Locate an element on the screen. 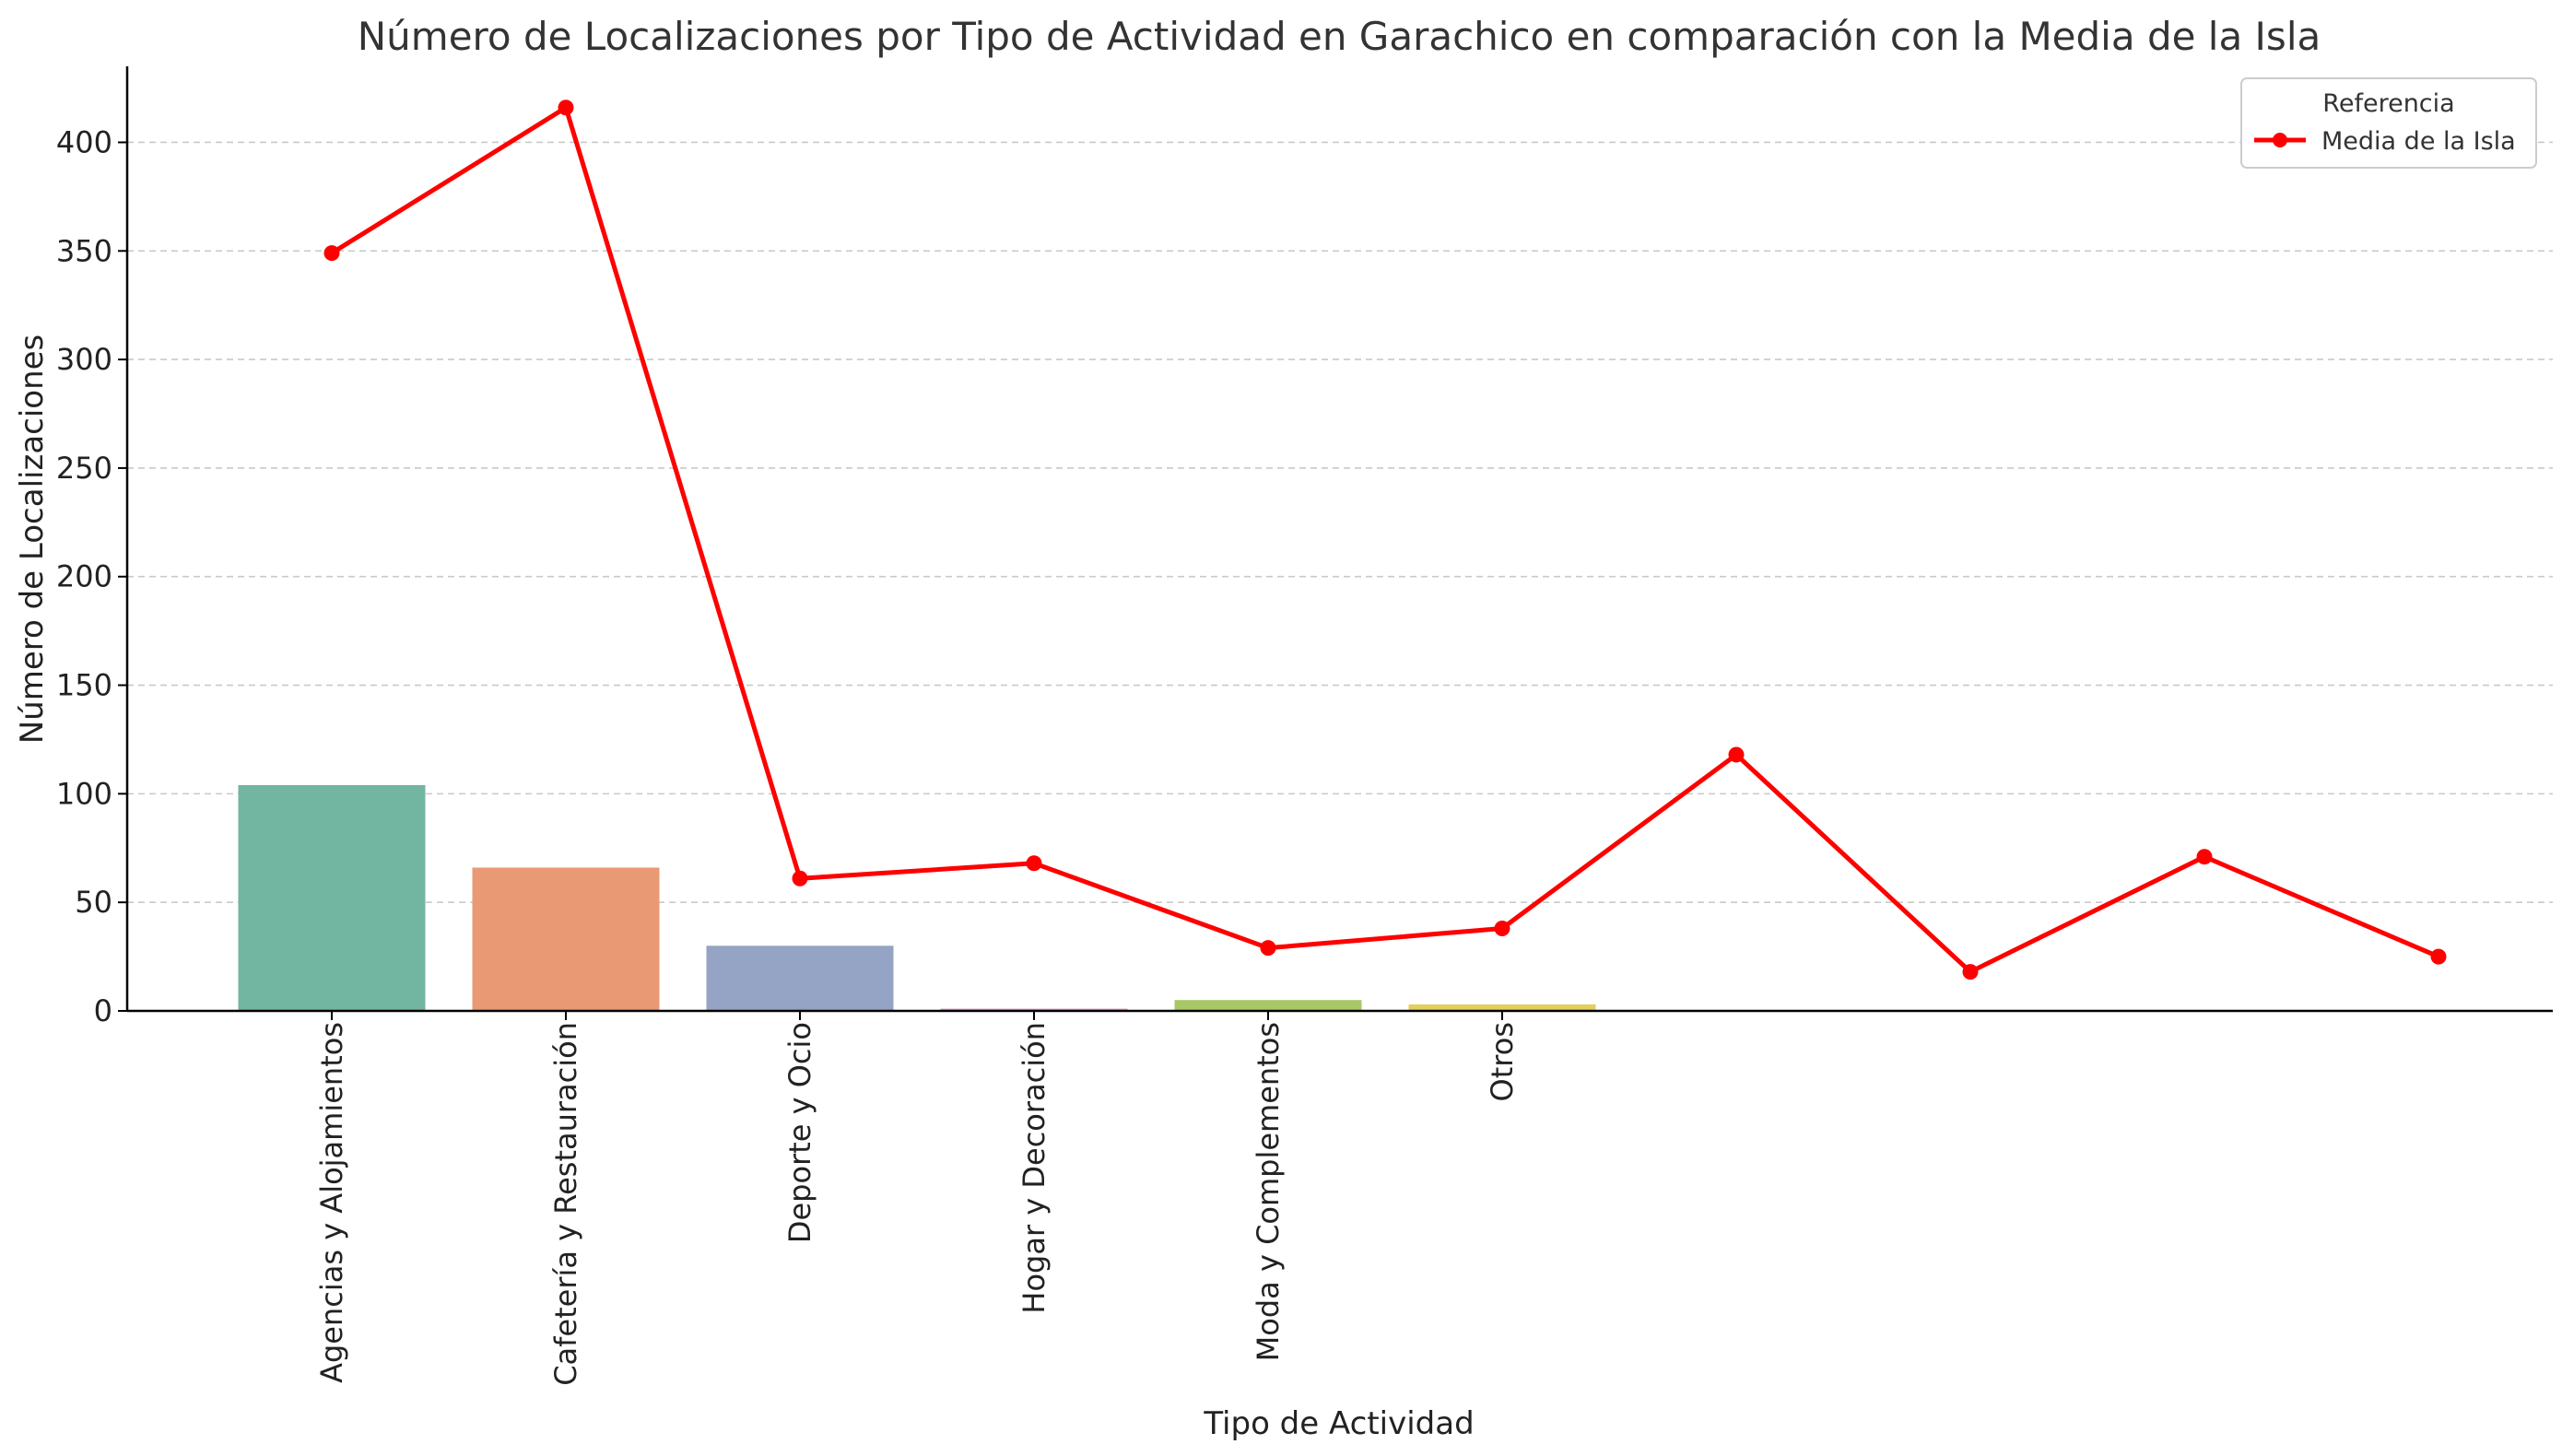 The height and width of the screenshot is (1456, 2562). y-tick-label-400: 400 is located at coordinates (84, 141).